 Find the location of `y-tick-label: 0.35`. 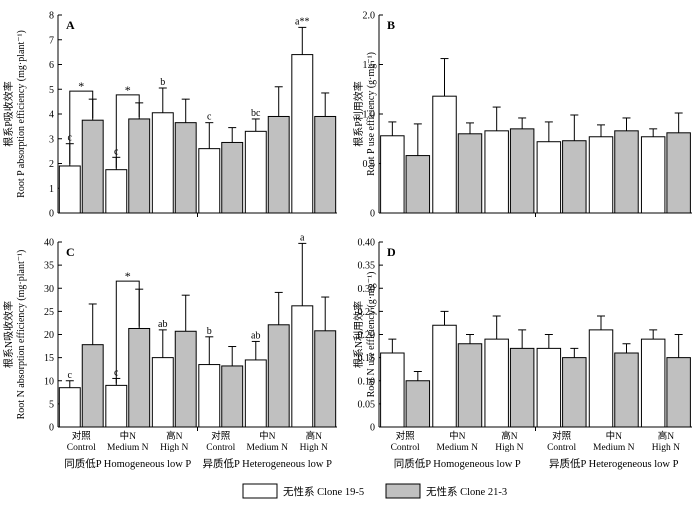

y-tick-label: 0.35 is located at coordinates (367, 266).